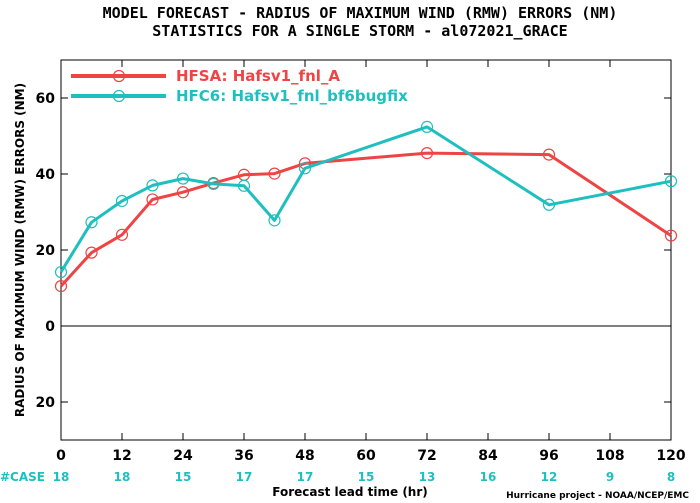 Image resolution: width=700 pixels, height=503 pixels. I want to click on x-axis-label: Forecast lead time (hr), so click(350, 492).